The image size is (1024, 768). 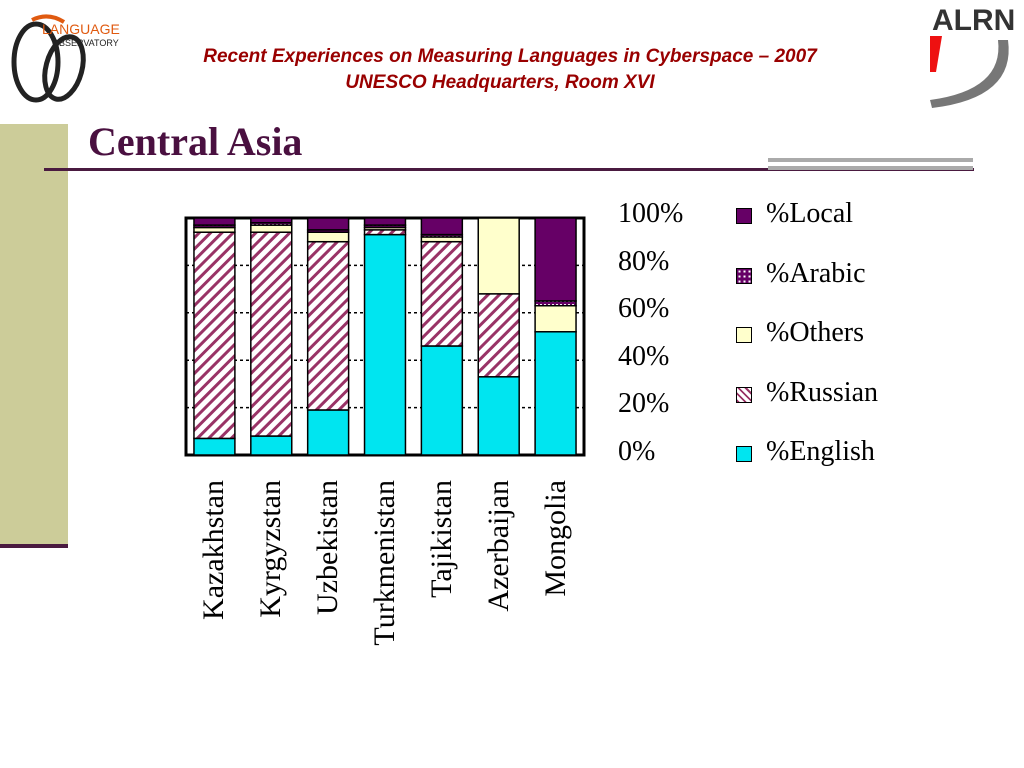 I want to click on title-accent-bars, so click(x=870, y=168).